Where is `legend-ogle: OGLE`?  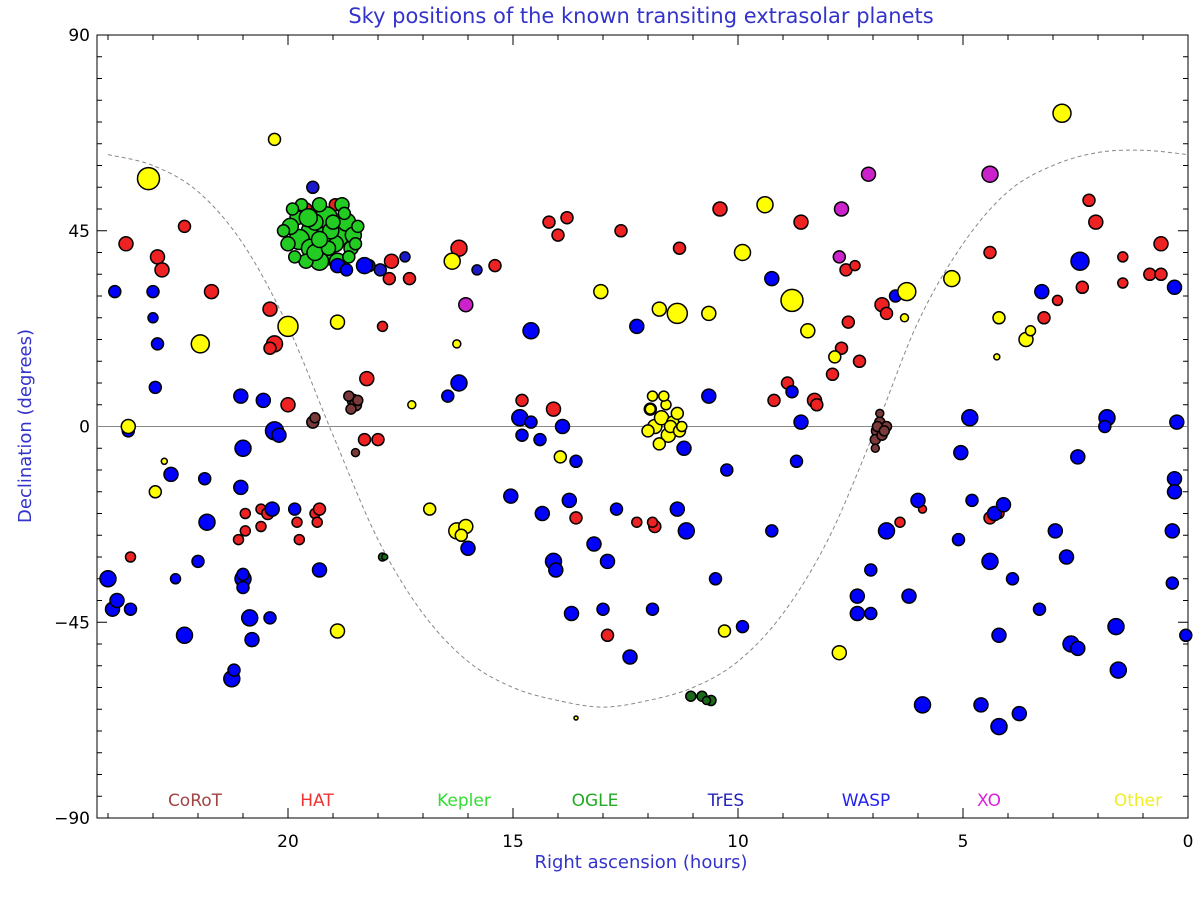
legend-ogle: OGLE is located at coordinates (595, 801).